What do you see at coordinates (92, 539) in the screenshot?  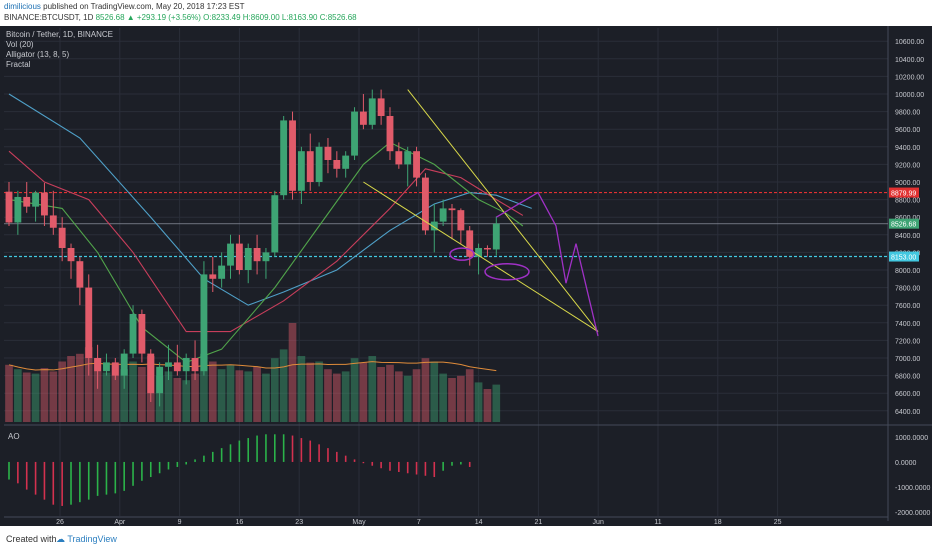 I see `tradingview-brand: TradingView` at bounding box center [92, 539].